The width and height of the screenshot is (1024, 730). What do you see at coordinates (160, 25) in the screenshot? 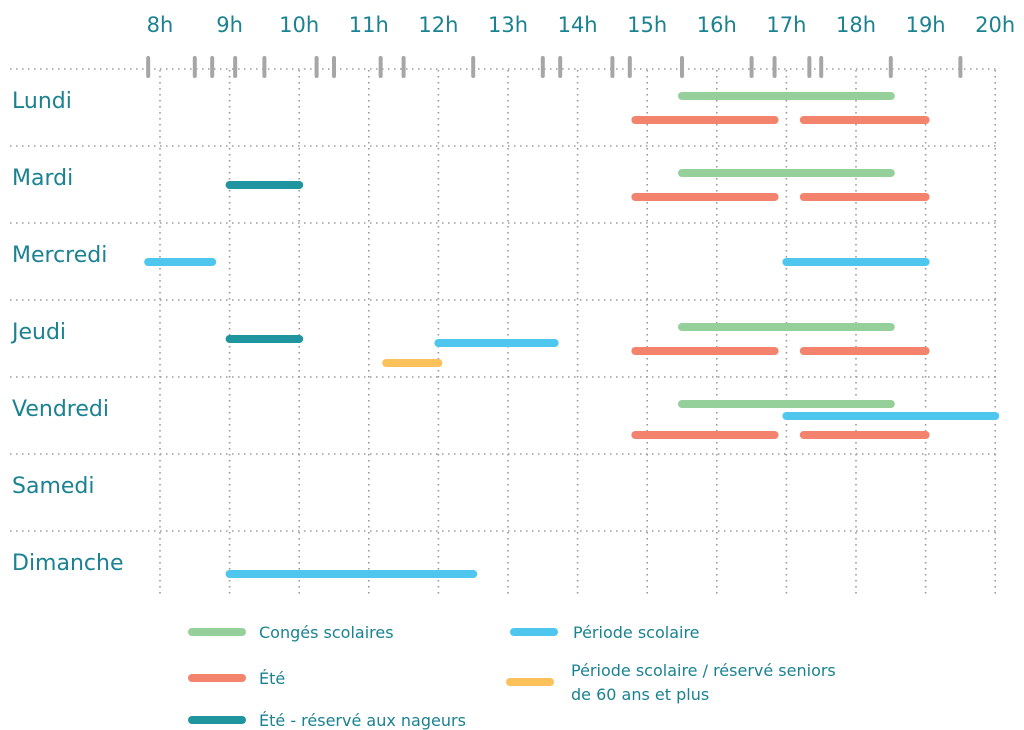
I see `hour-label: 8h` at bounding box center [160, 25].